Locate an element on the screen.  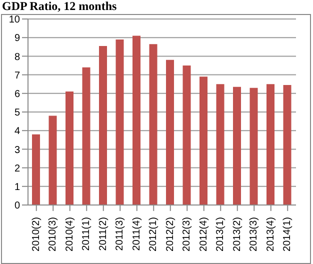
x-tick-label: 2011(2) is located at coordinates (103, 234).